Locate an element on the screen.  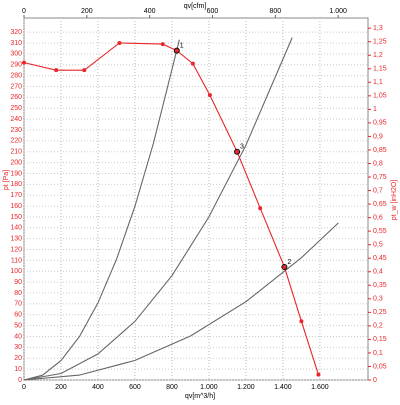
y-tick-label: 40 is located at coordinates (18, 336).